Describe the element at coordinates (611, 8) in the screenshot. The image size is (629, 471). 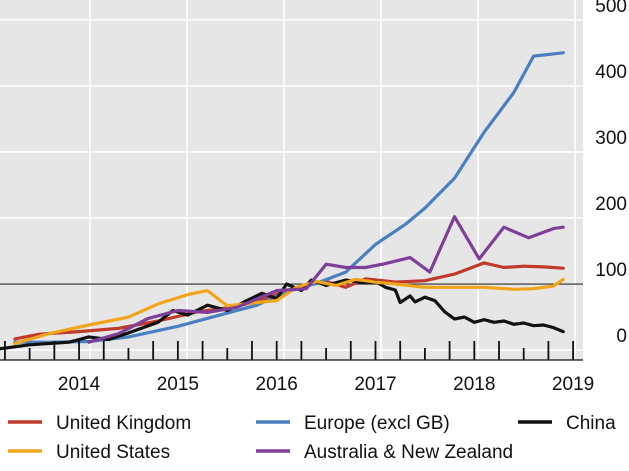
I see `y-tick-label: 500` at that location.